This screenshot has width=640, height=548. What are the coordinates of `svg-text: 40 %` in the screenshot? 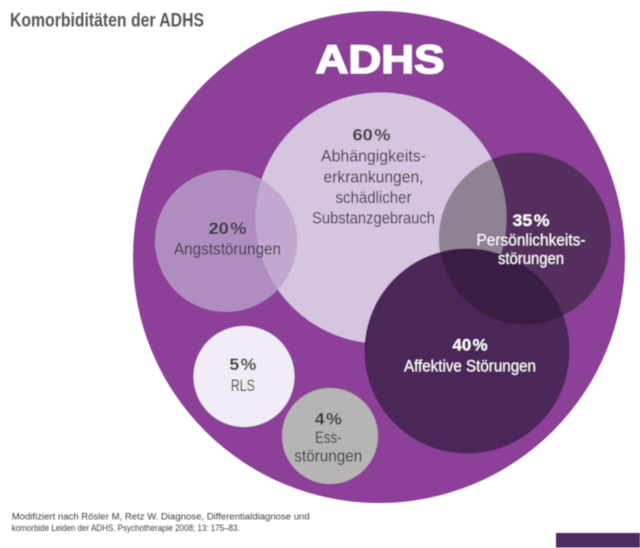 It's located at (470, 344).